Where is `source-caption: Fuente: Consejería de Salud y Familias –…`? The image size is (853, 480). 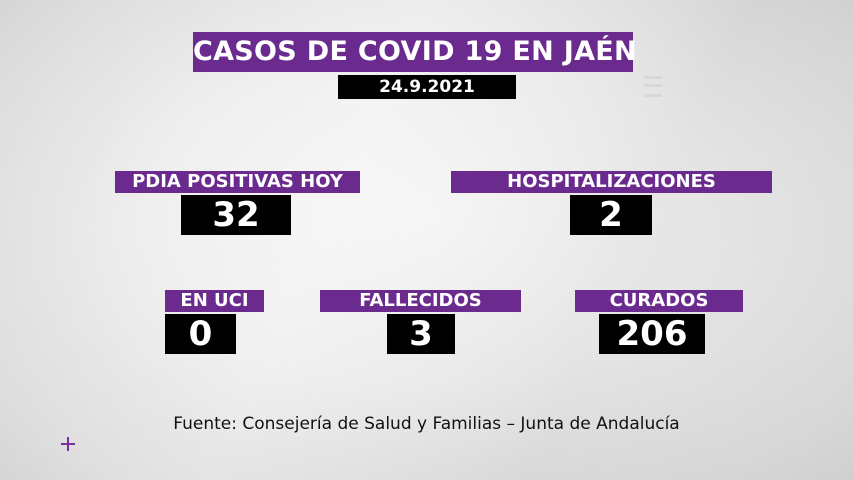 source-caption: Fuente: Consejería de Salud y Familias –… is located at coordinates (426, 424).